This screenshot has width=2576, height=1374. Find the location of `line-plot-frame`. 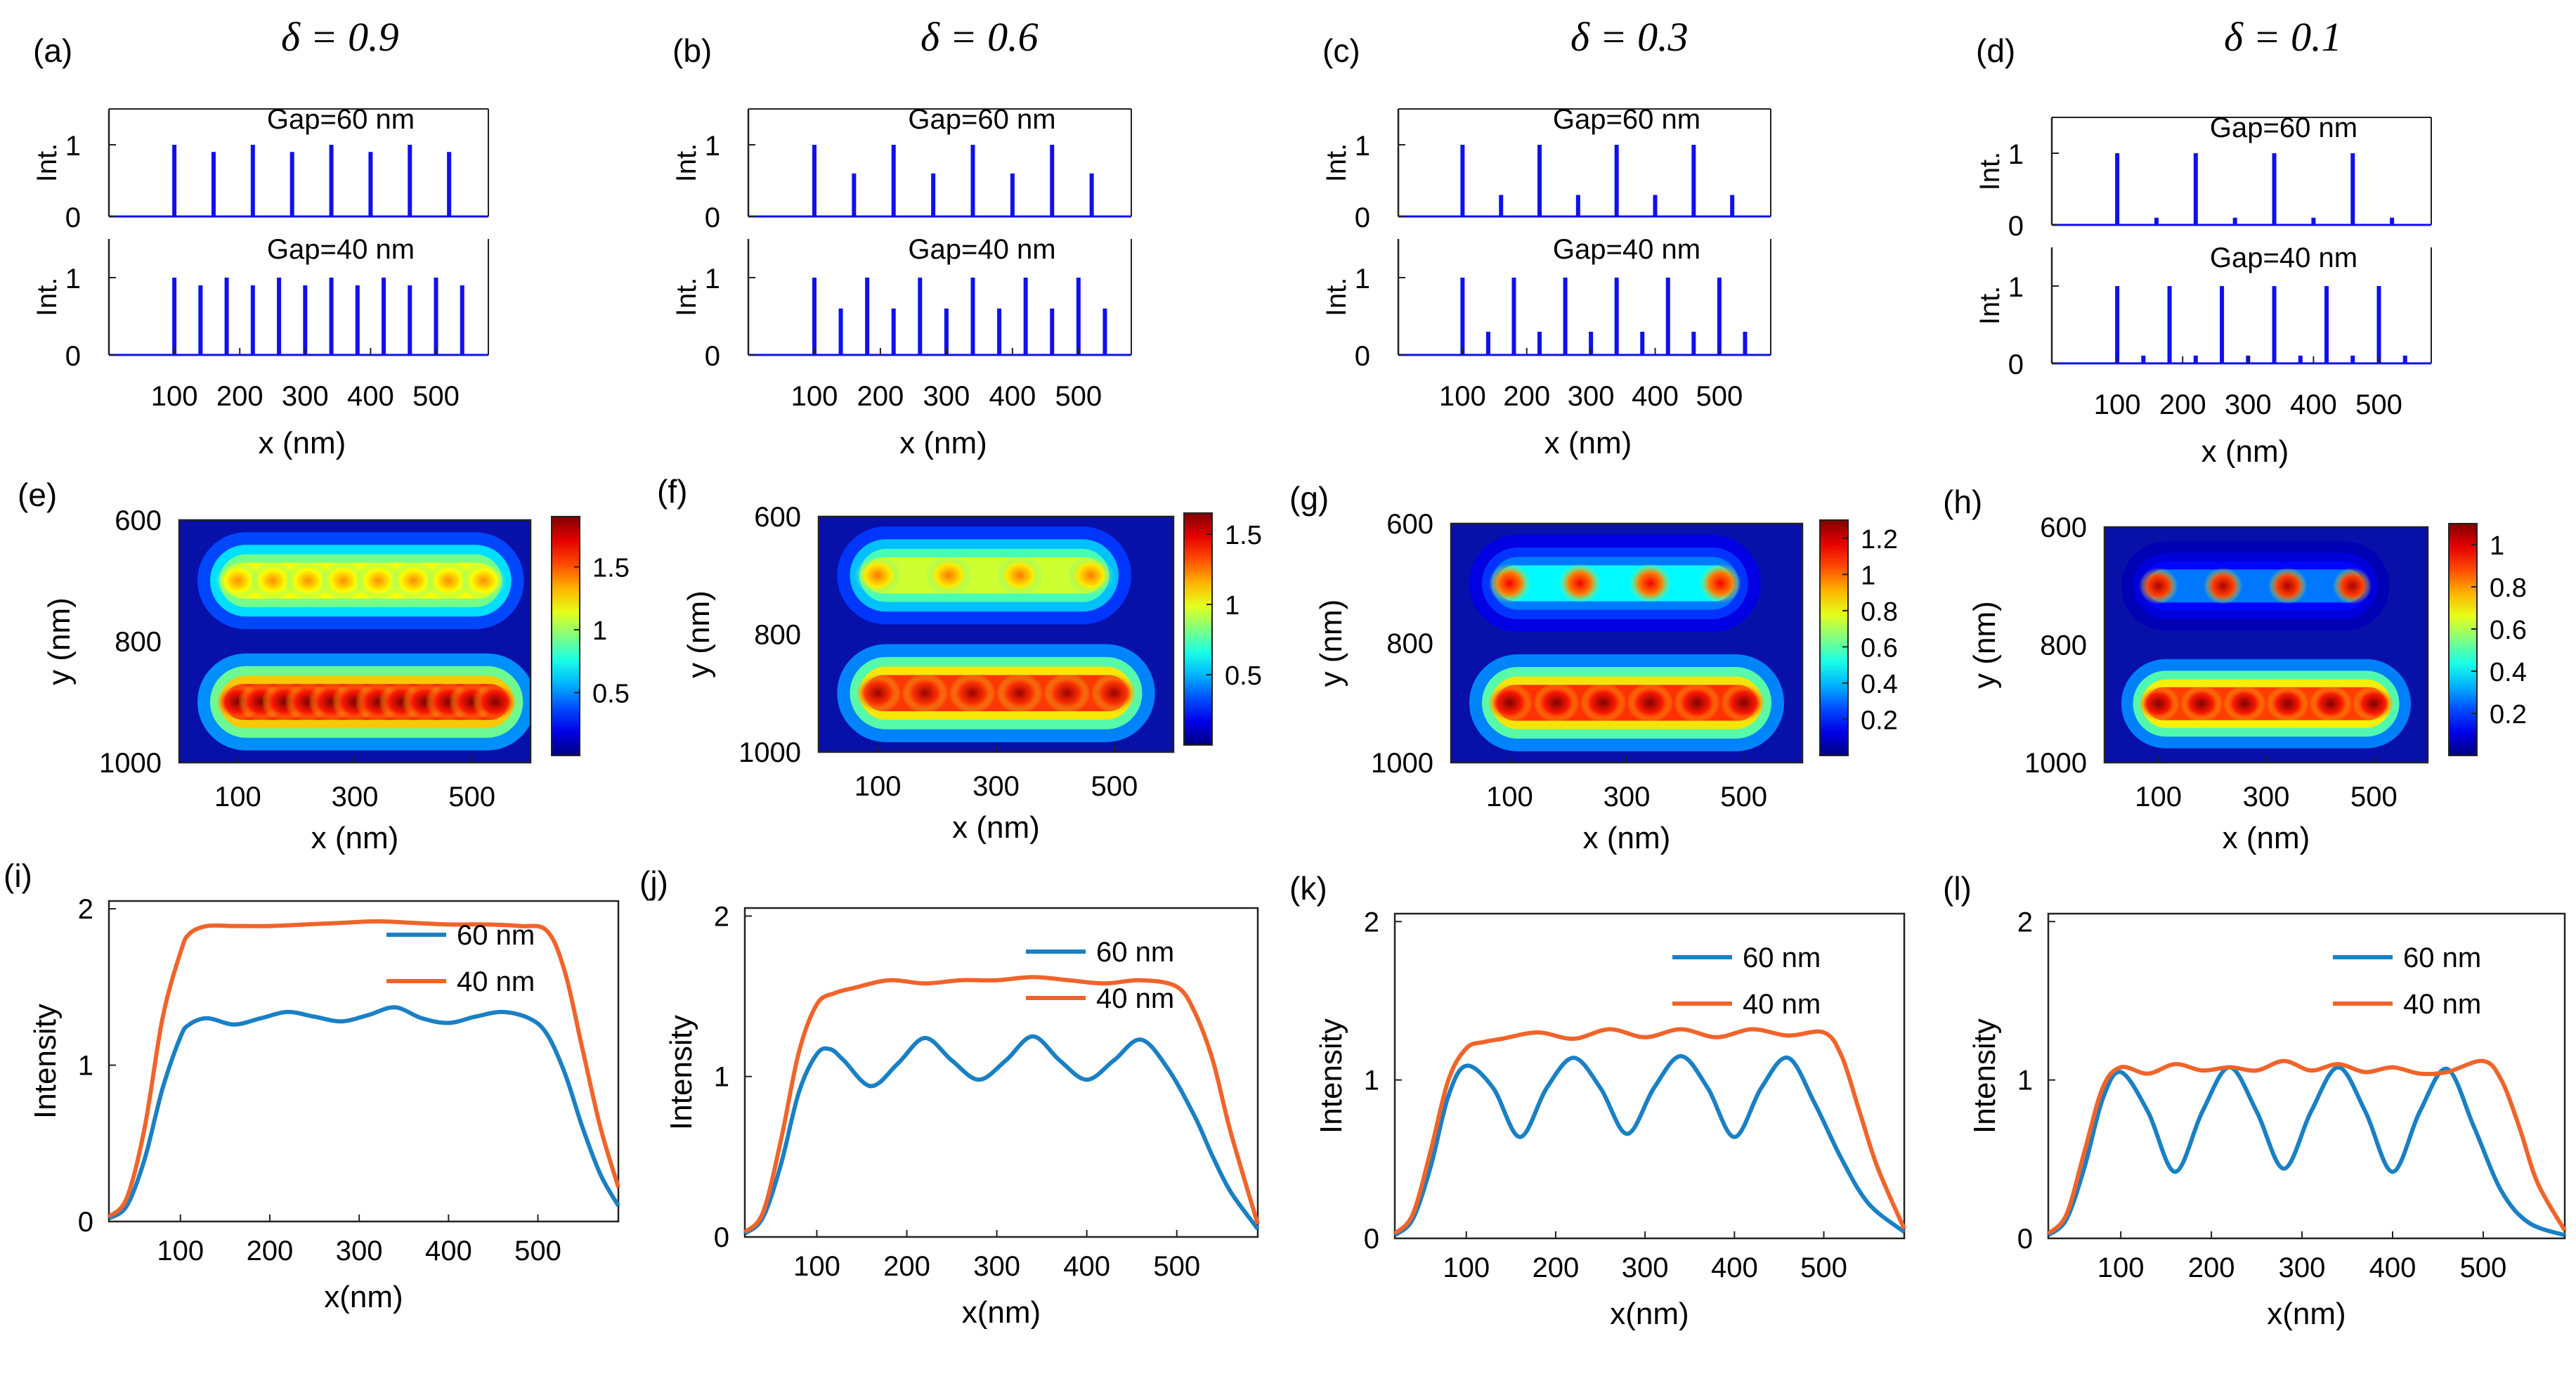

line-plot-frame is located at coordinates (364, 1061).